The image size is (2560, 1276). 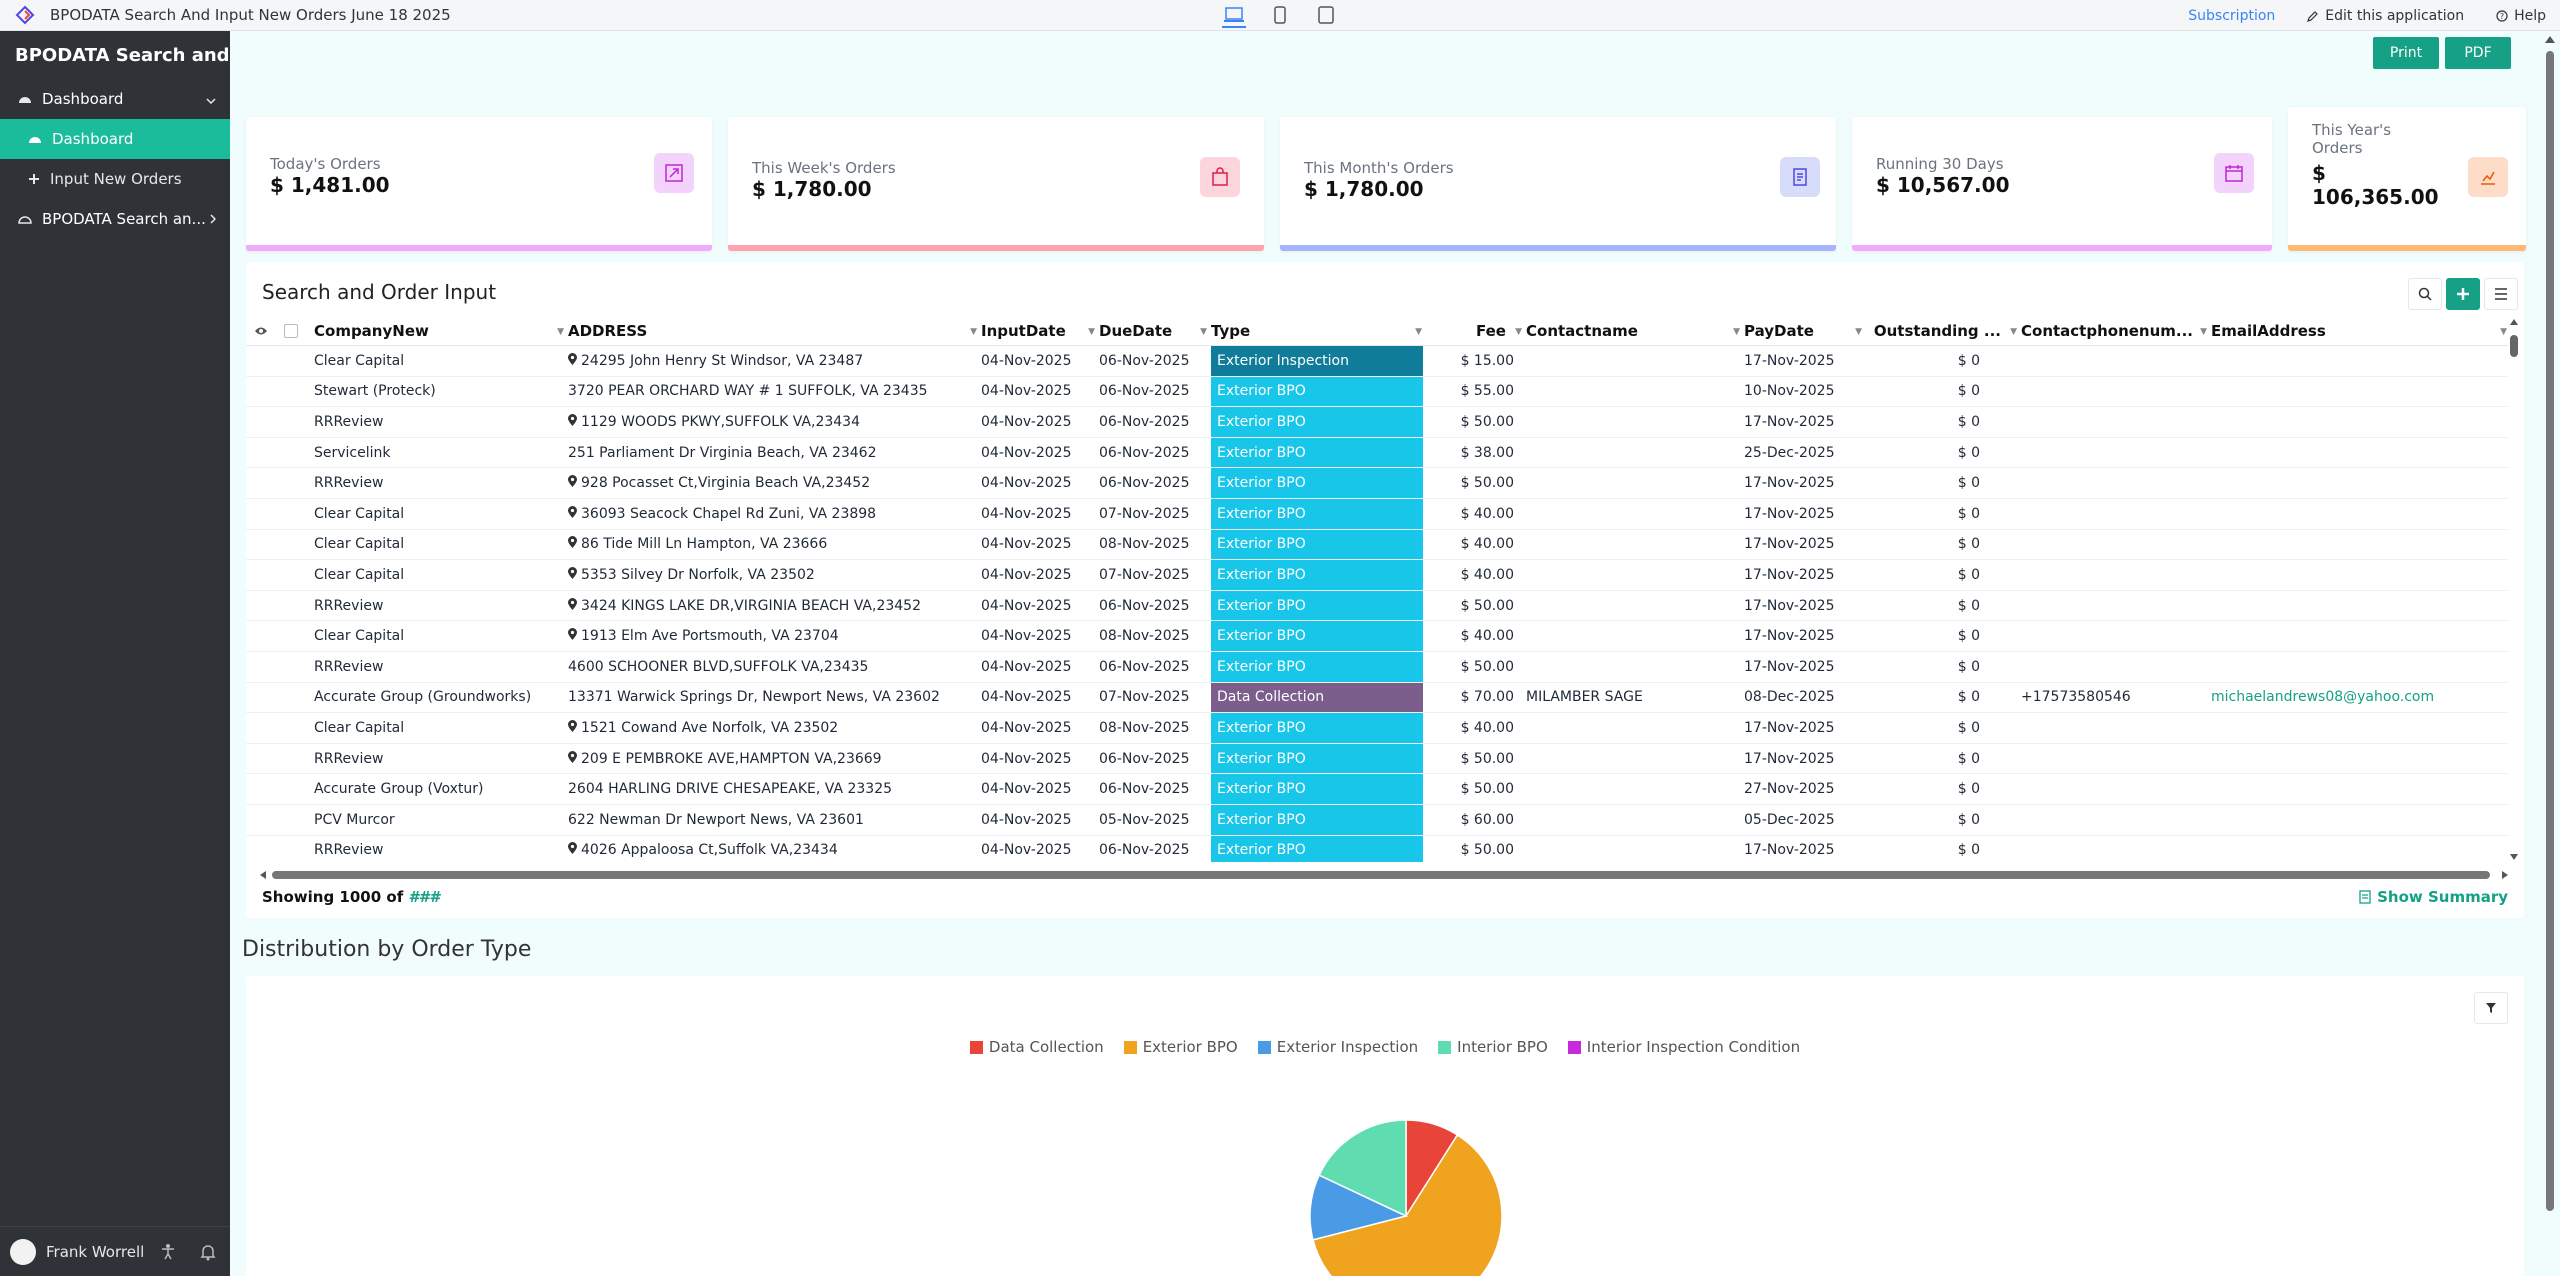 I want to click on card-value: $ 1,780.00, so click(x=812, y=189).